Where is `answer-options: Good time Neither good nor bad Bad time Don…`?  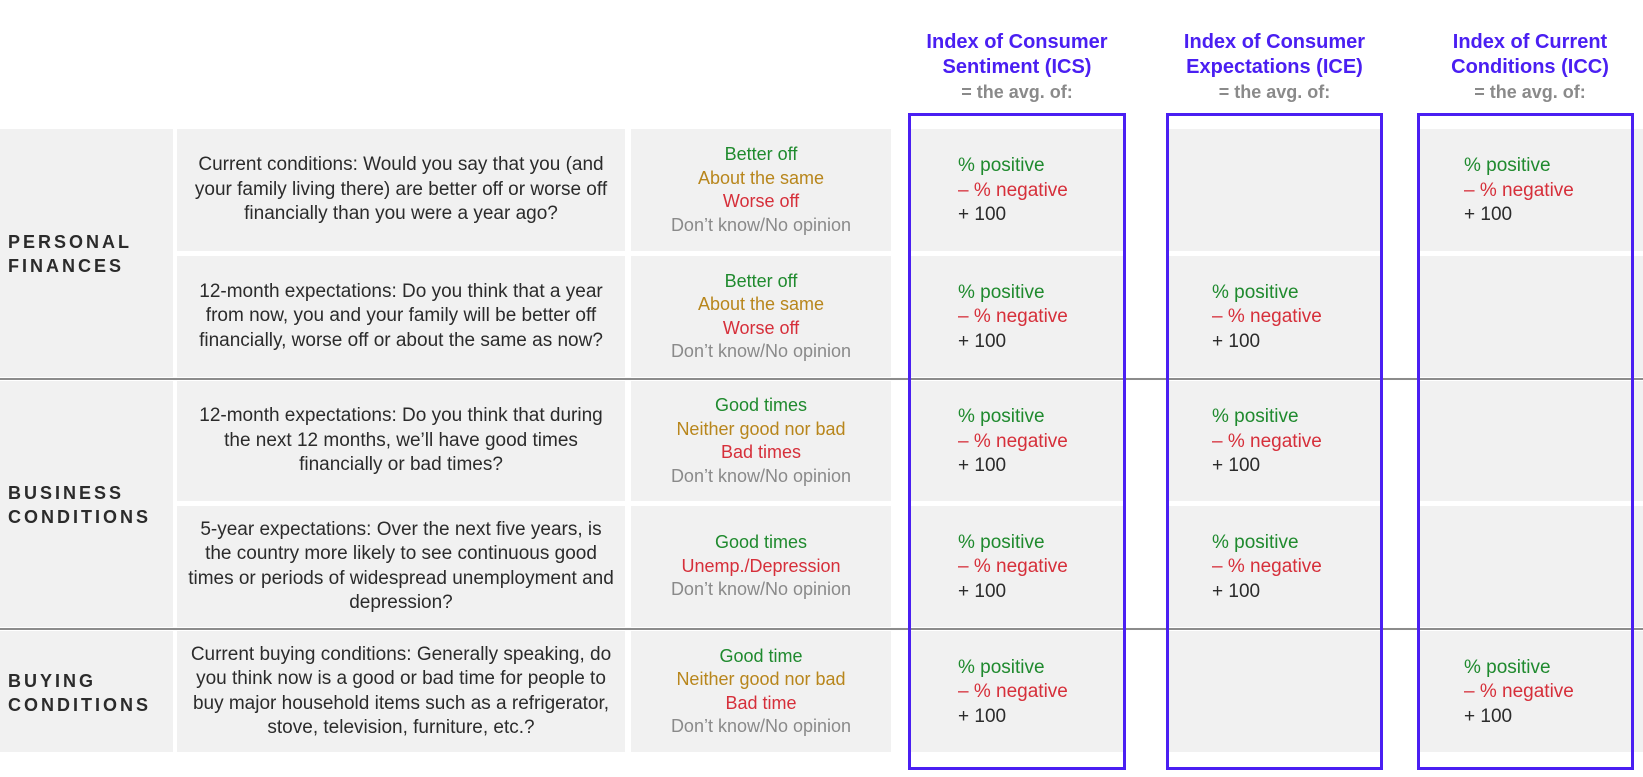 answer-options: Good time Neither good nor bad Bad time Don… is located at coordinates (761, 691).